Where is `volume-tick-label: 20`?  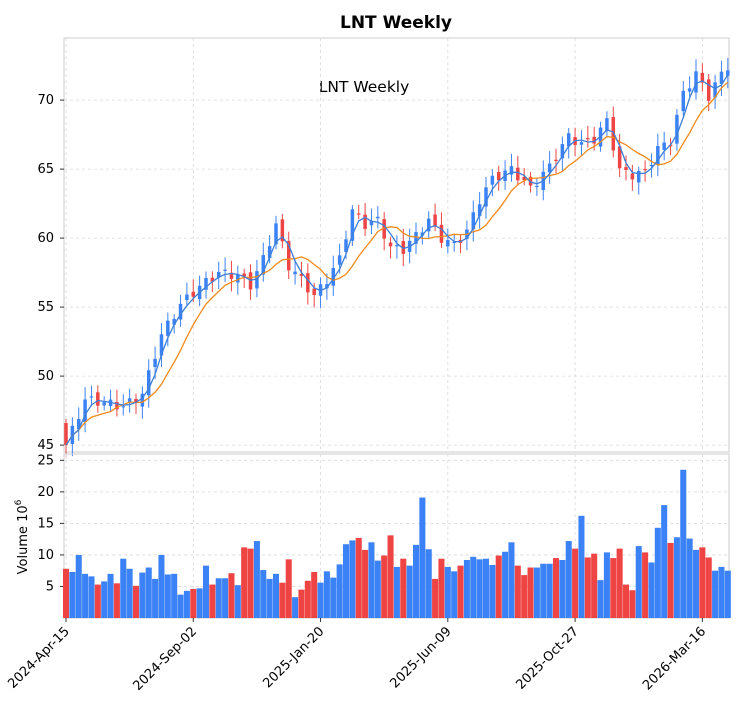
volume-tick-label: 20 is located at coordinates (45, 492).